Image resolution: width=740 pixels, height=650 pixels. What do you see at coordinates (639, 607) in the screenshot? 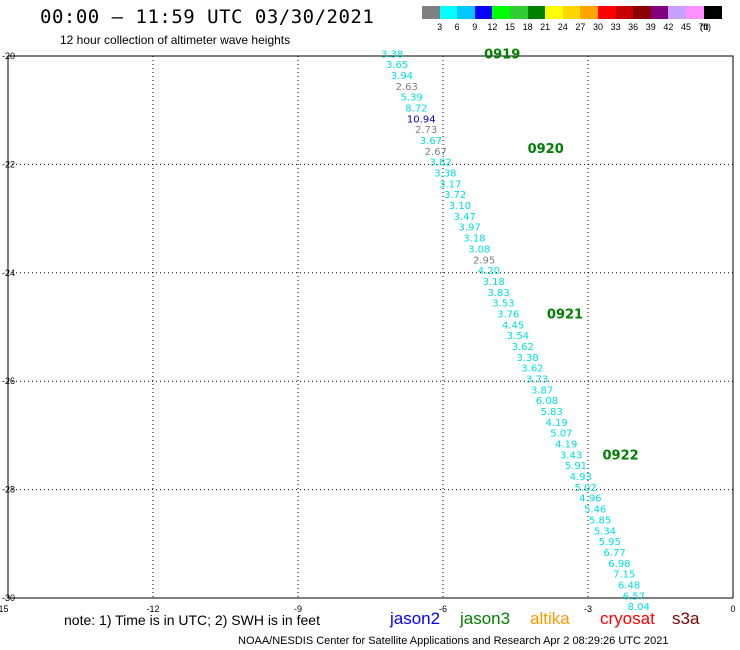
I see `swh-value-label: 8.04` at bounding box center [639, 607].